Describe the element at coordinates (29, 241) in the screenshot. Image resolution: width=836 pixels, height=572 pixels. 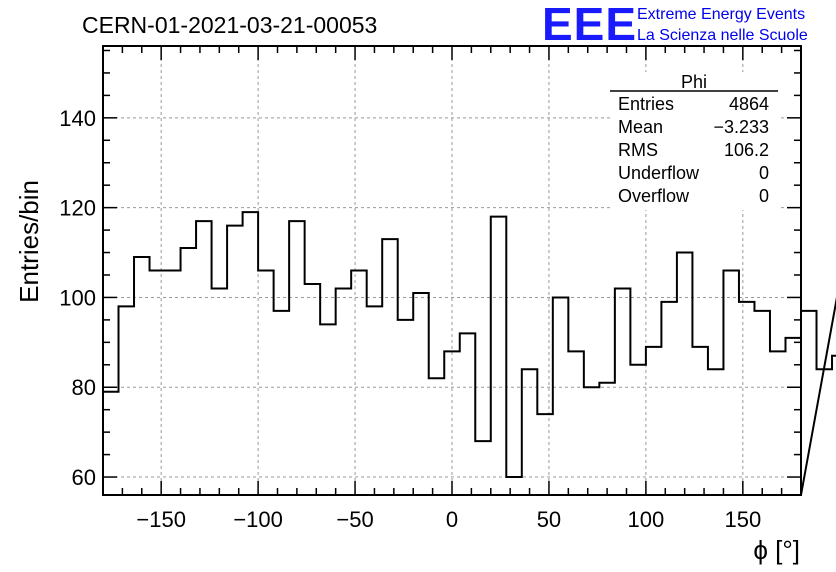
I see `y-axis-title: Entries/bin` at that location.